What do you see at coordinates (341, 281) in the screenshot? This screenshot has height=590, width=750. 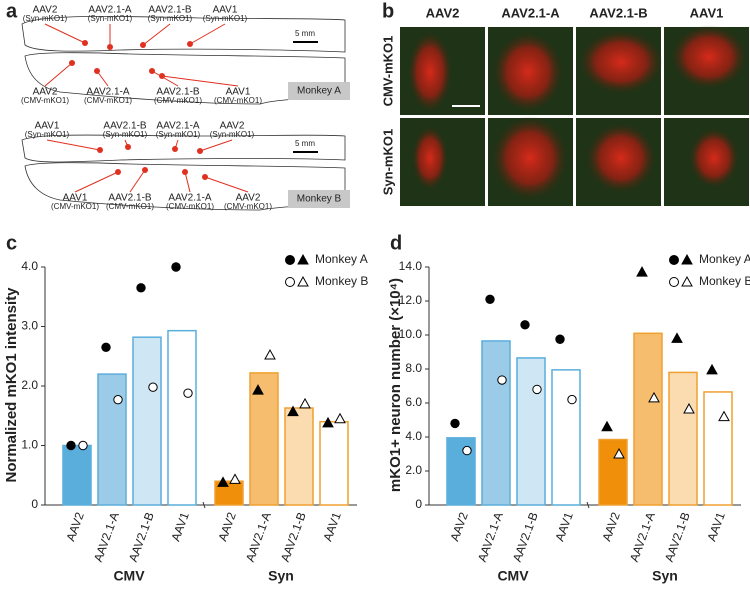 I see `legend-label: Monkey B` at bounding box center [341, 281].